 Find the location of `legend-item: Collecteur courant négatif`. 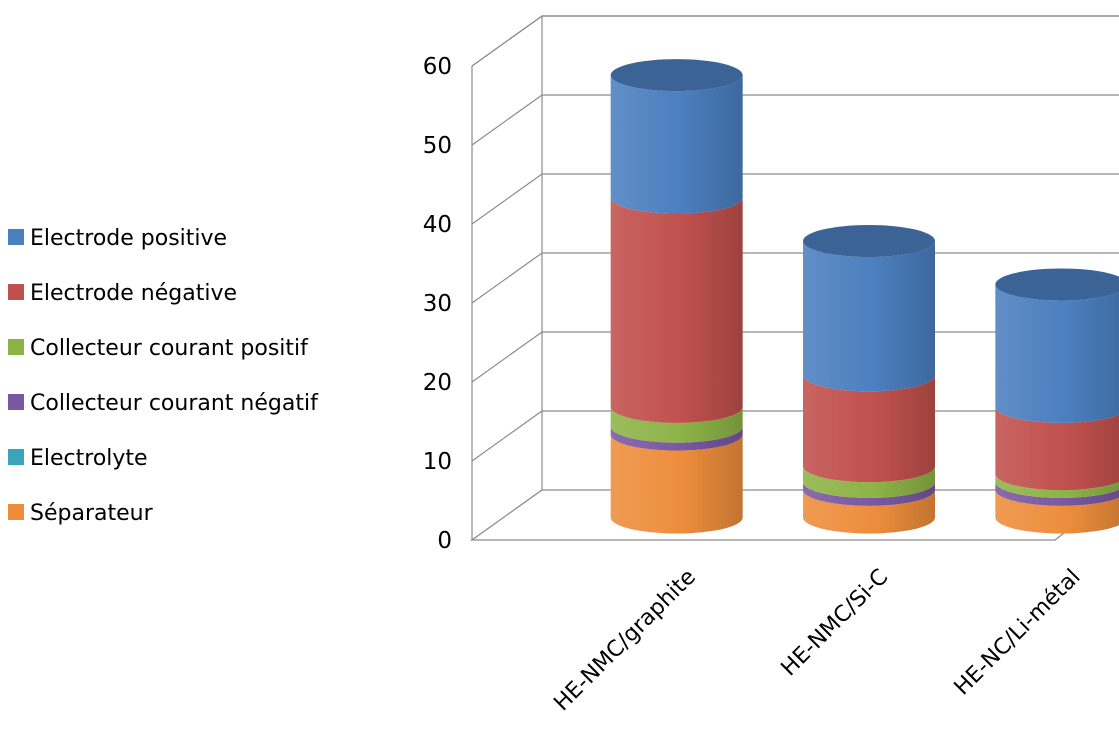

legend-item: Collecteur courant négatif is located at coordinates (163, 403).